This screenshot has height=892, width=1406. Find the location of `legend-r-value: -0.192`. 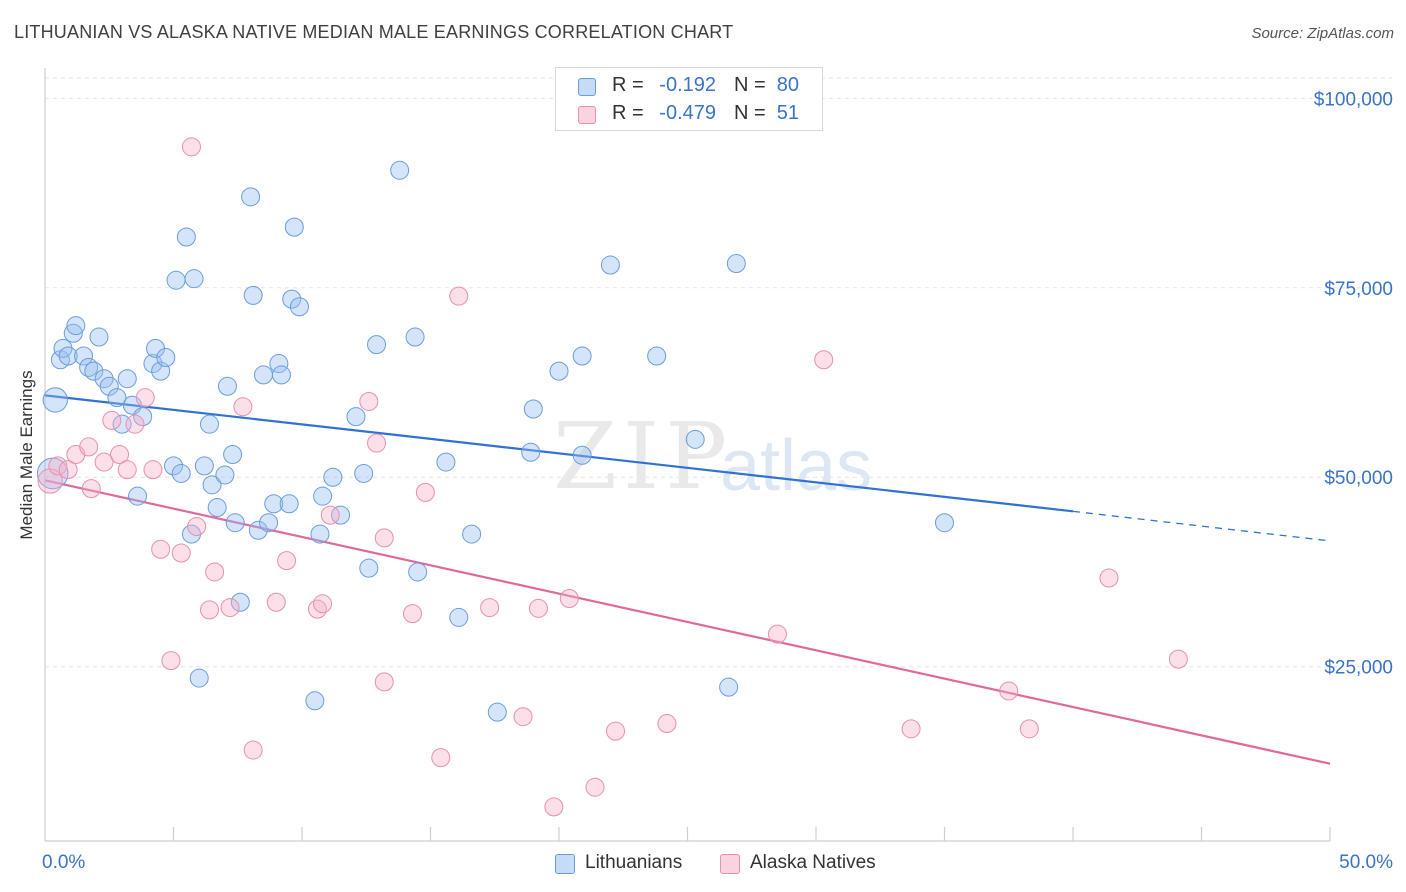

legend-r-value: -0.192 is located at coordinates (687, 85).